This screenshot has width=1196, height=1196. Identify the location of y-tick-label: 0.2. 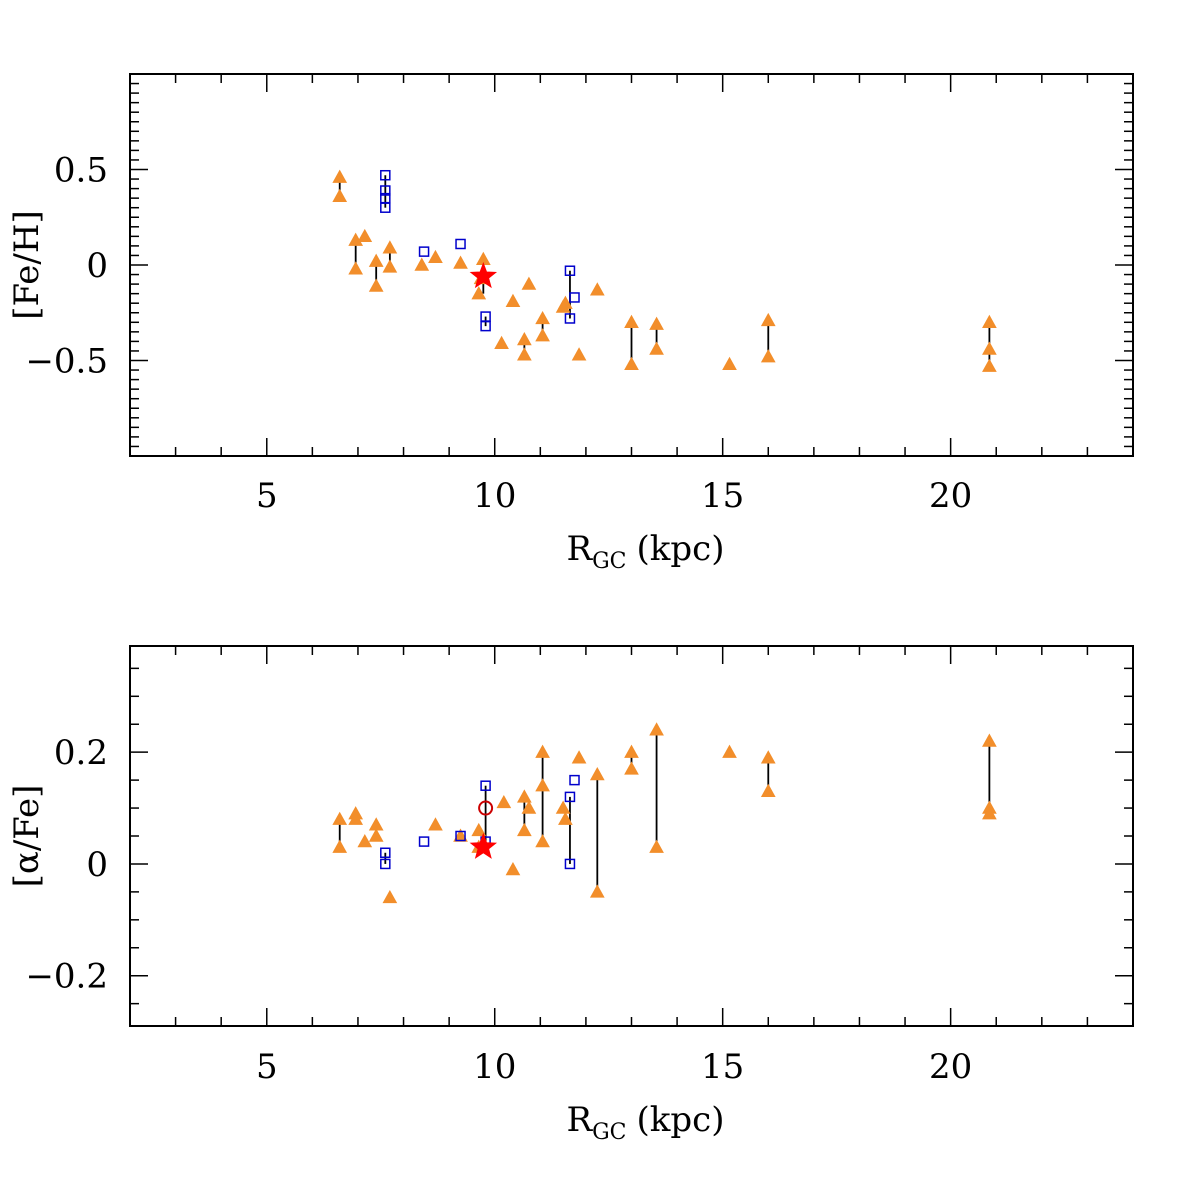
(81, 753).